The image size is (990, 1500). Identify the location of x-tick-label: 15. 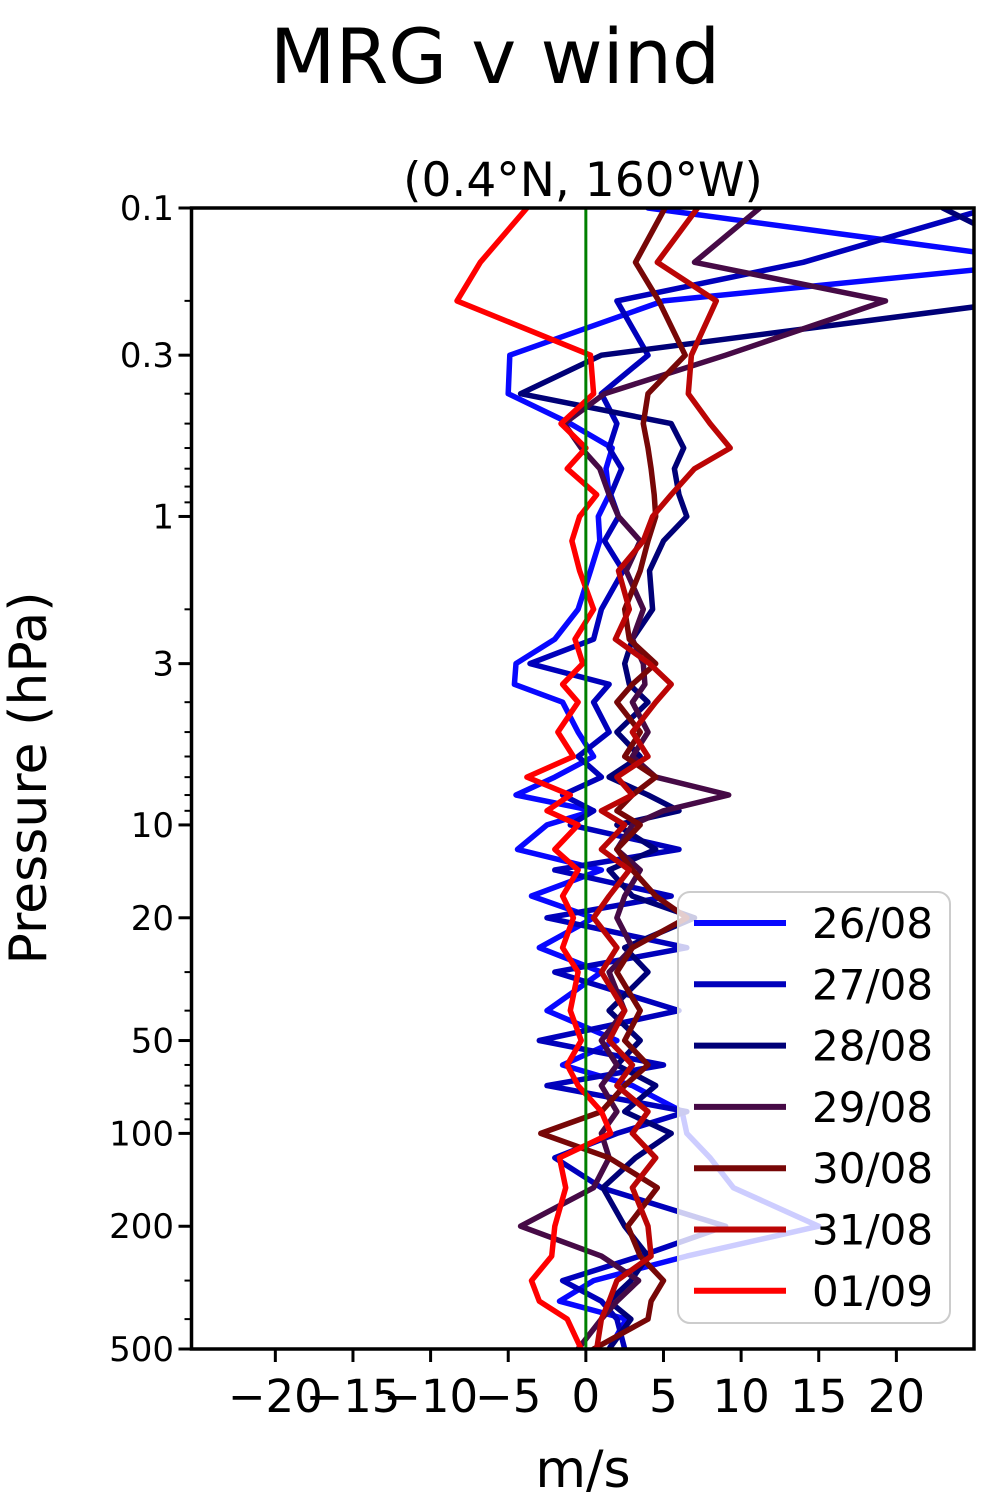
(818, 1396).